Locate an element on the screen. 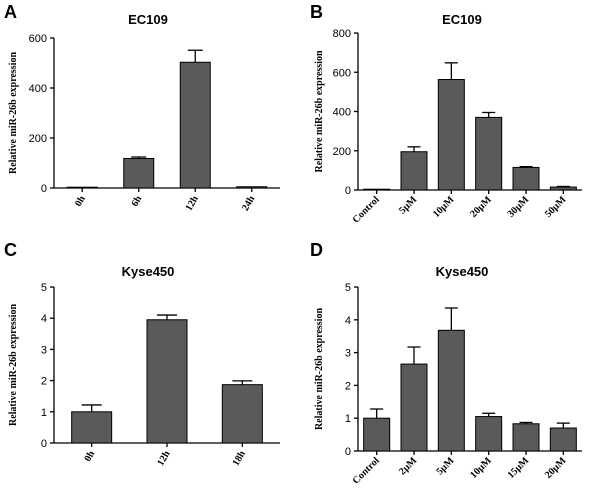 This screenshot has width=602, height=498. x-tick-label: 18h is located at coordinates (240, 458).